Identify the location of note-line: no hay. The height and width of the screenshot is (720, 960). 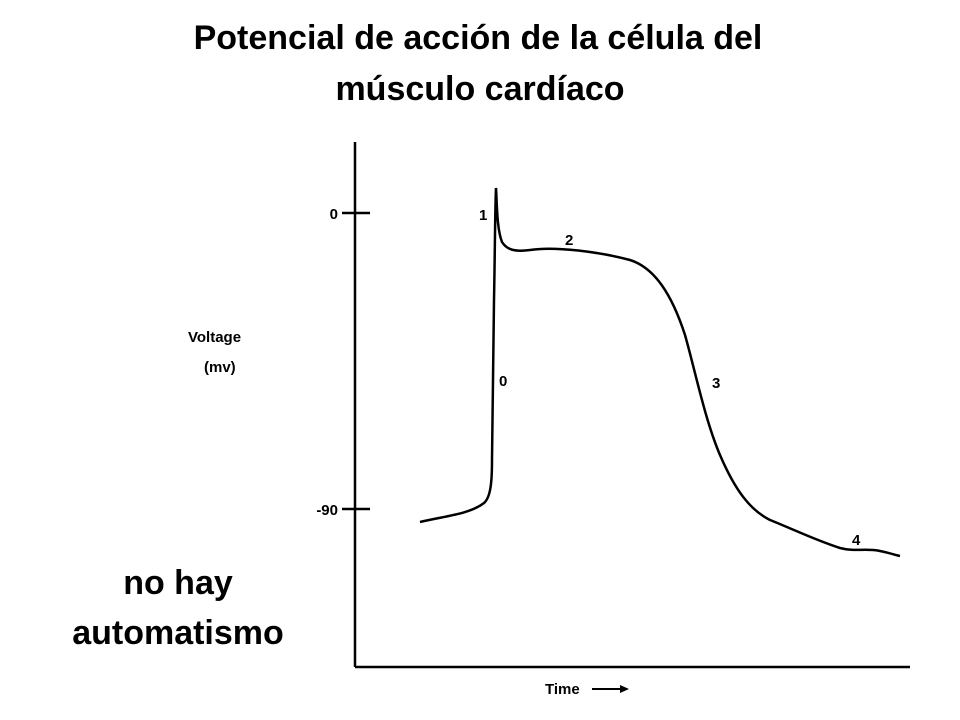
(178, 583).